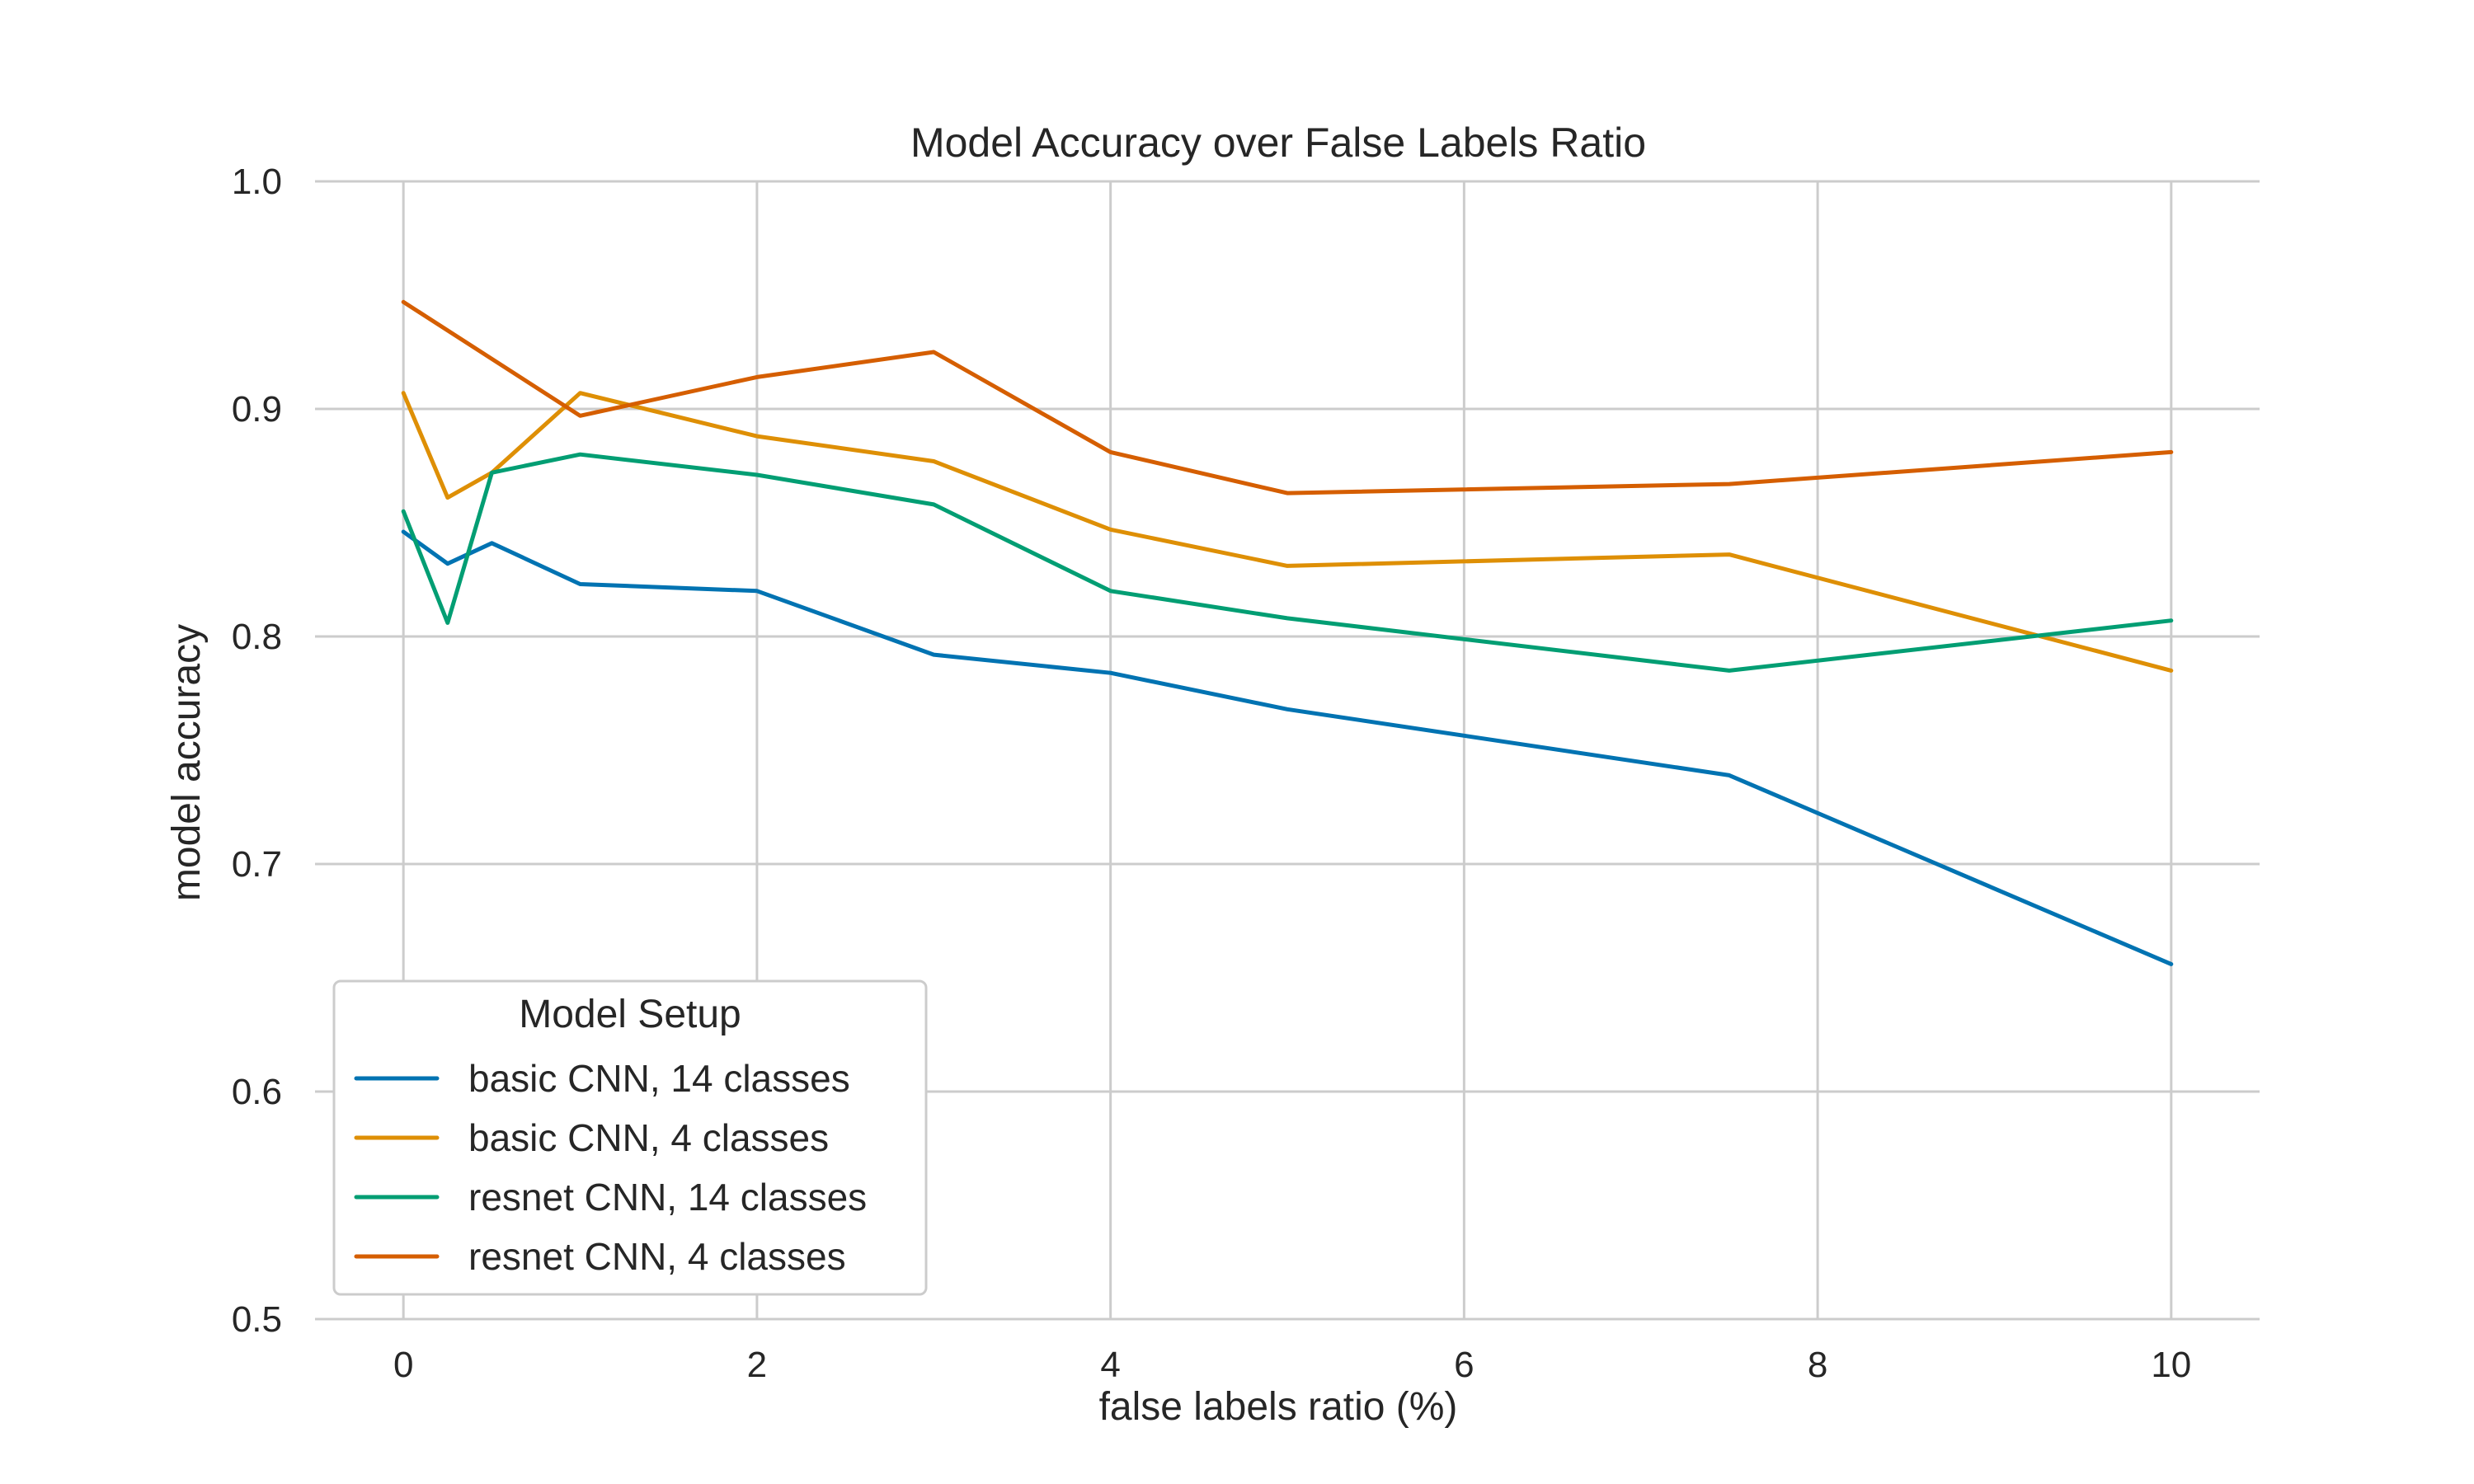  Describe the element at coordinates (657, 1256) in the screenshot. I see `legend-label-resnet-cnn-4-classes: resnet CNN, 4 classes` at that location.